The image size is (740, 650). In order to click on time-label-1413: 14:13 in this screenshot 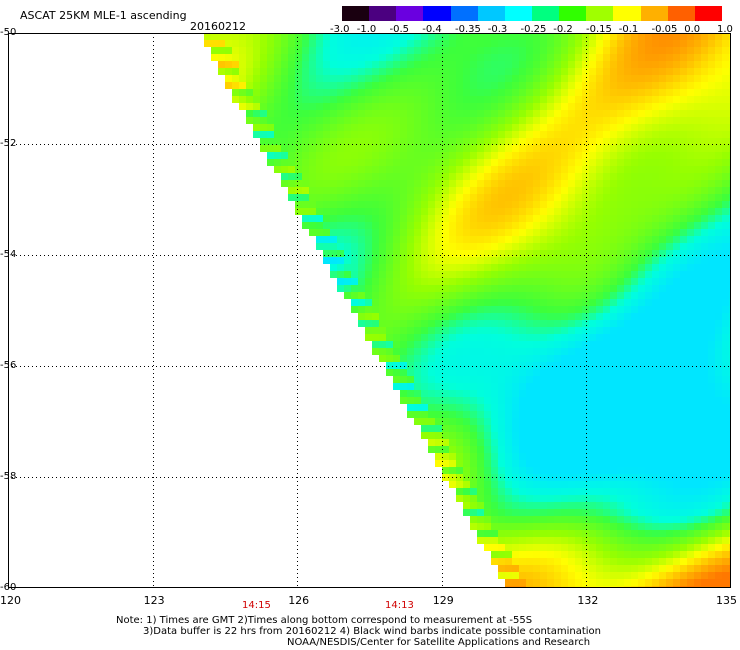, I will do `click(399, 605)`.